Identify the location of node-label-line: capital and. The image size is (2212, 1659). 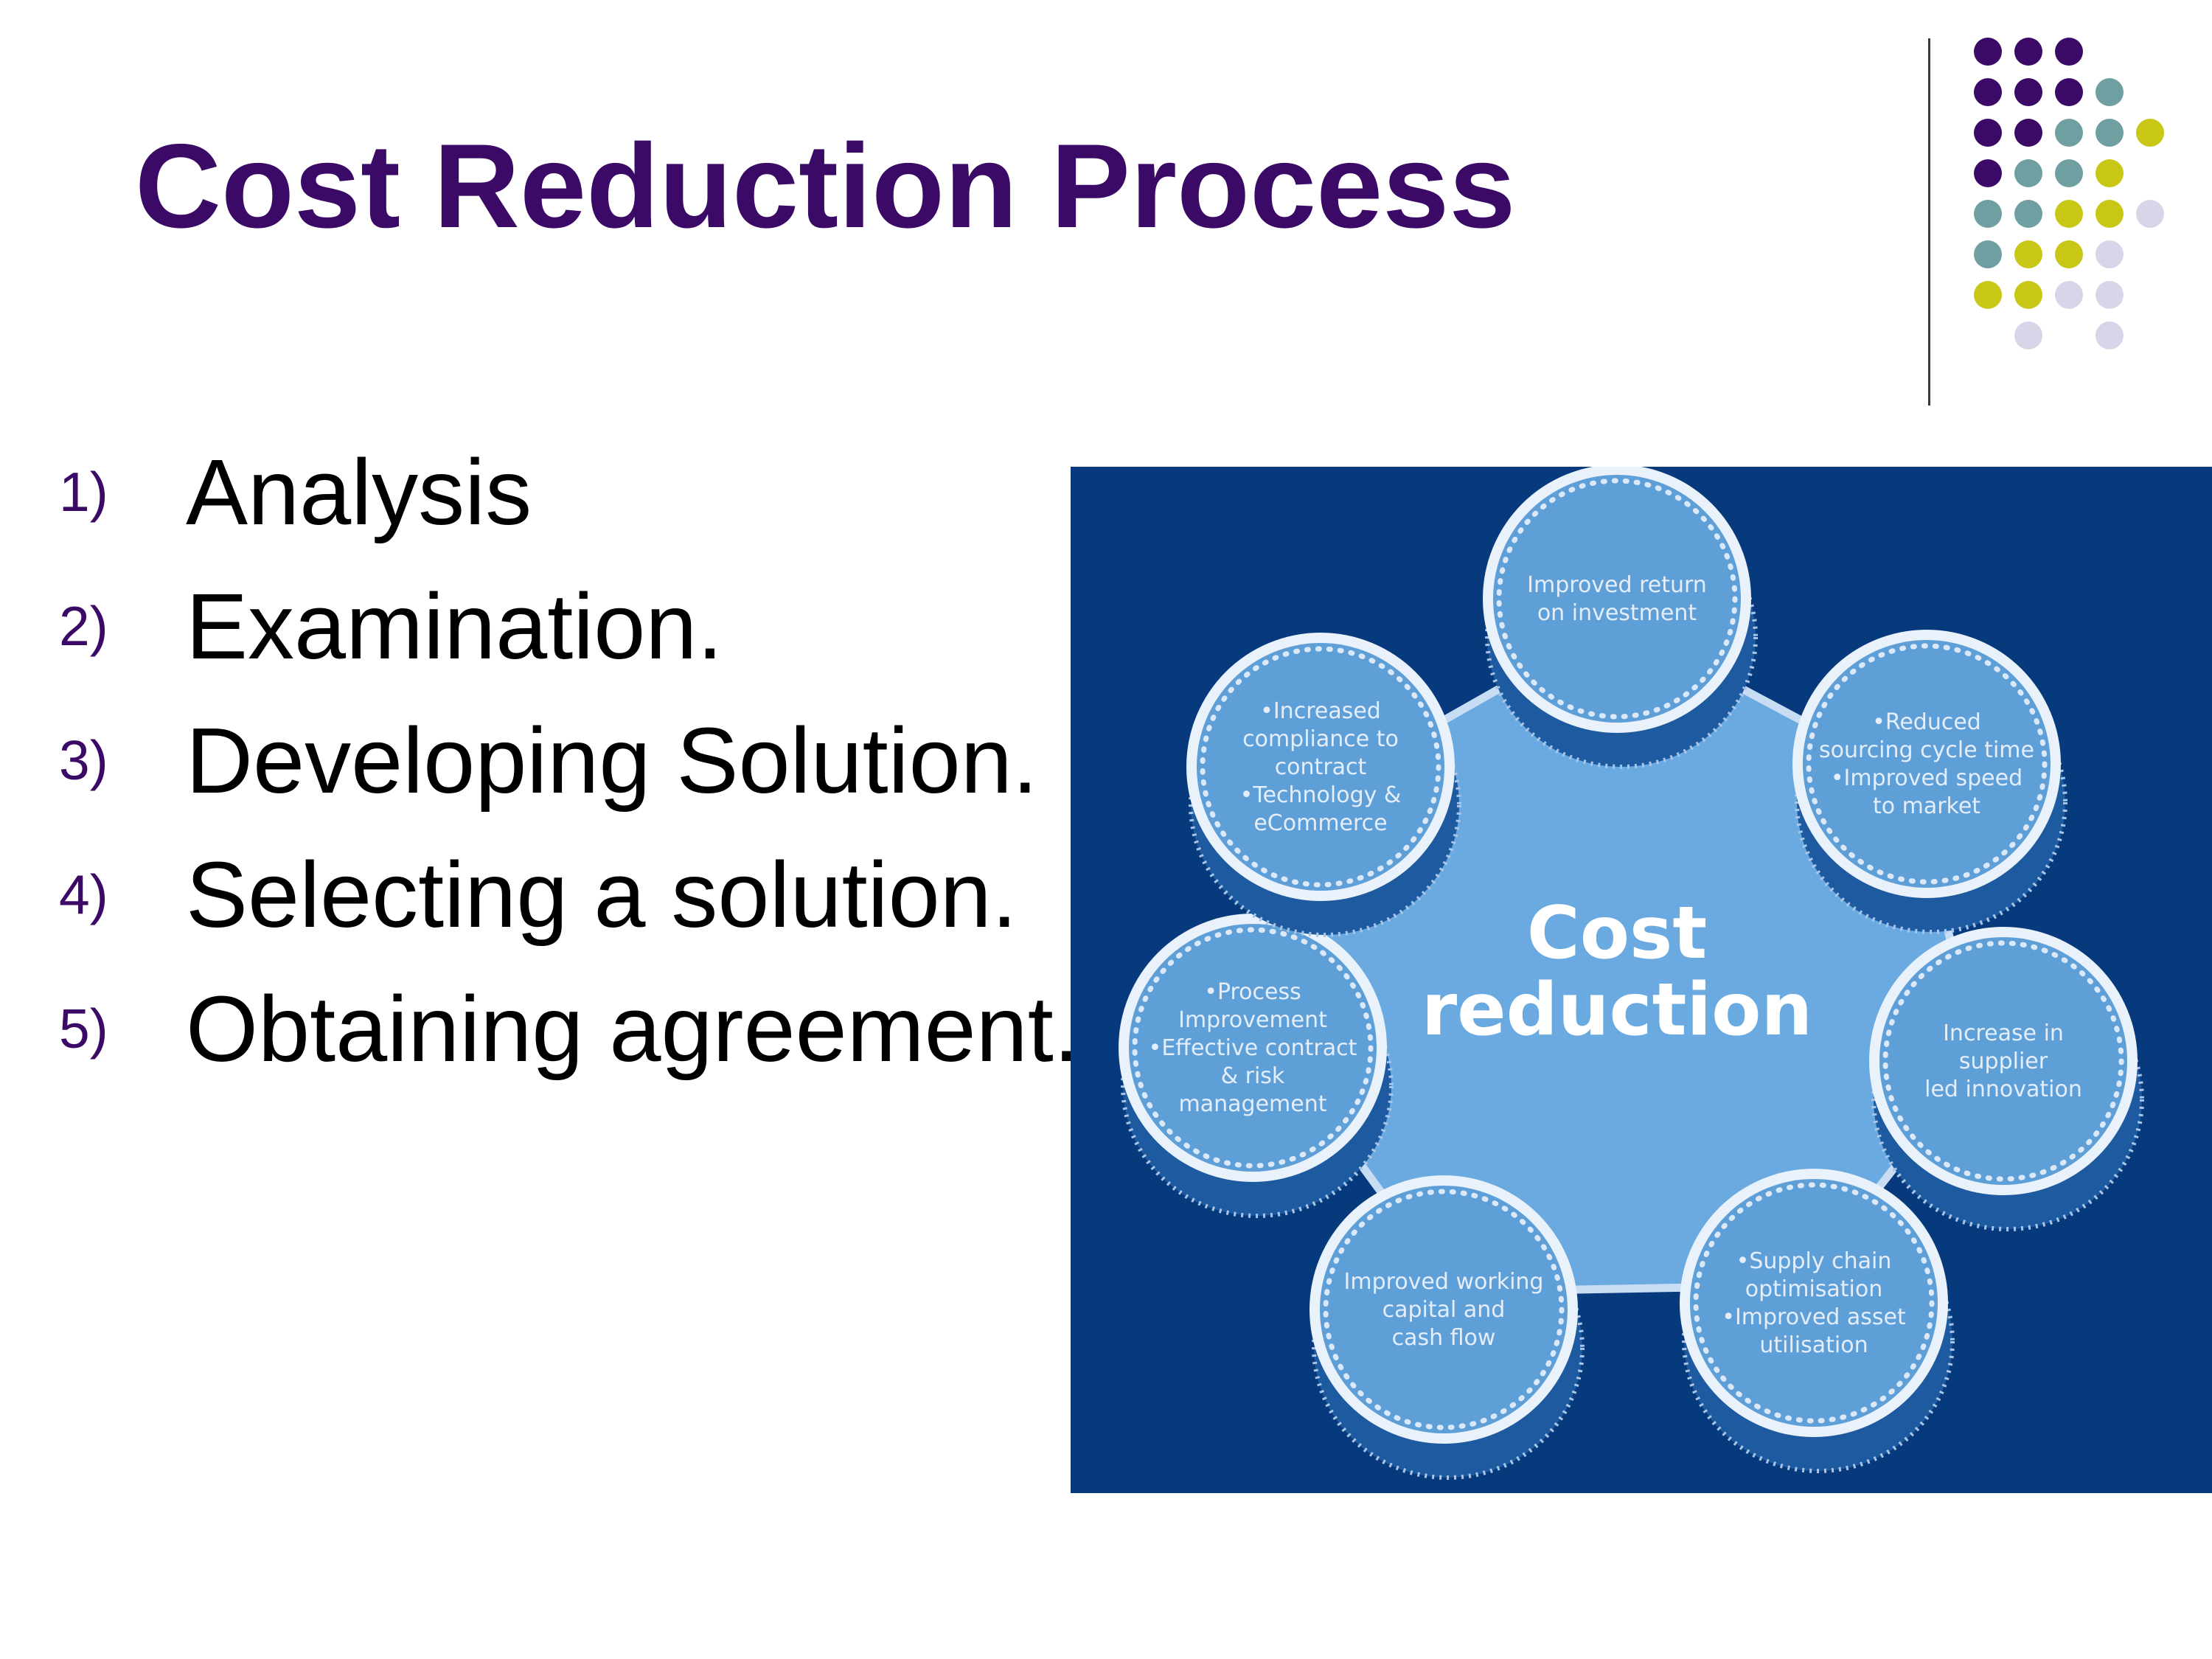
(1444, 1310).